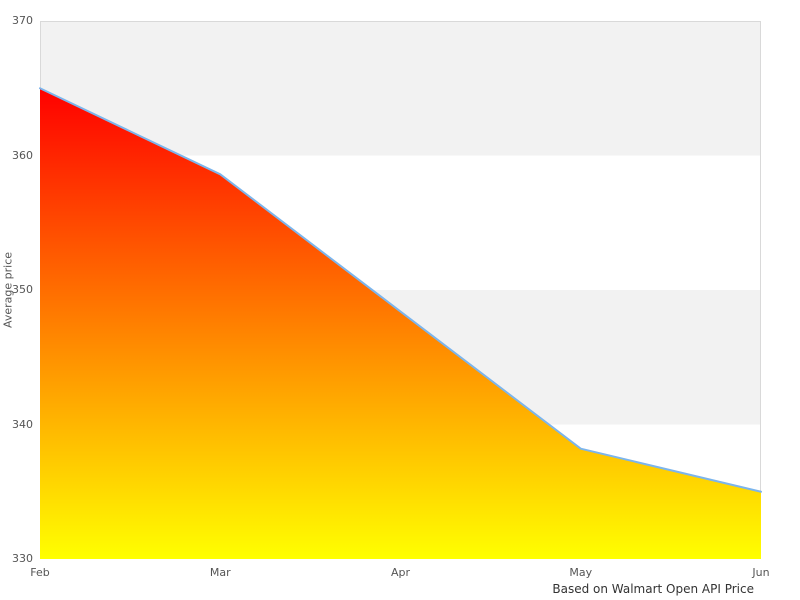  I want to click on x-tick-label: Apr, so click(400, 572).